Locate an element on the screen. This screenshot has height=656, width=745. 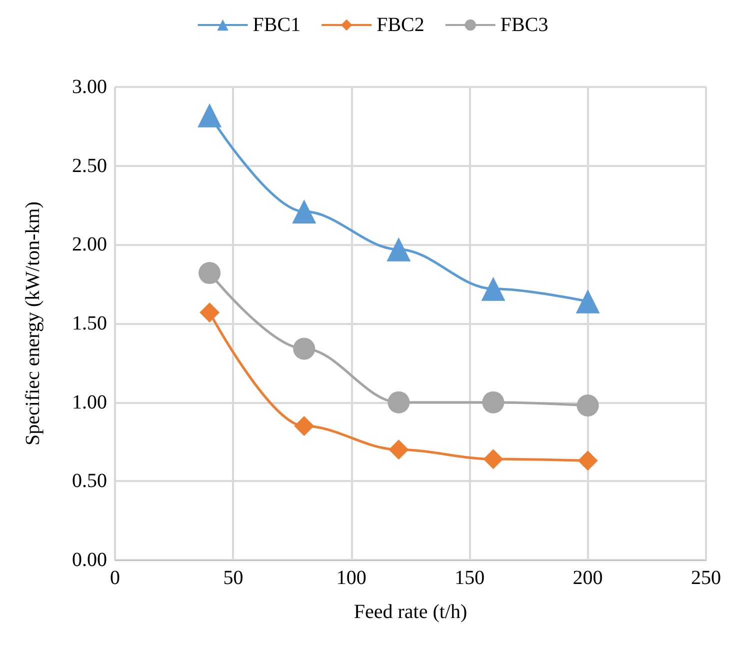
x-tick-label: 50 is located at coordinates (233, 578).